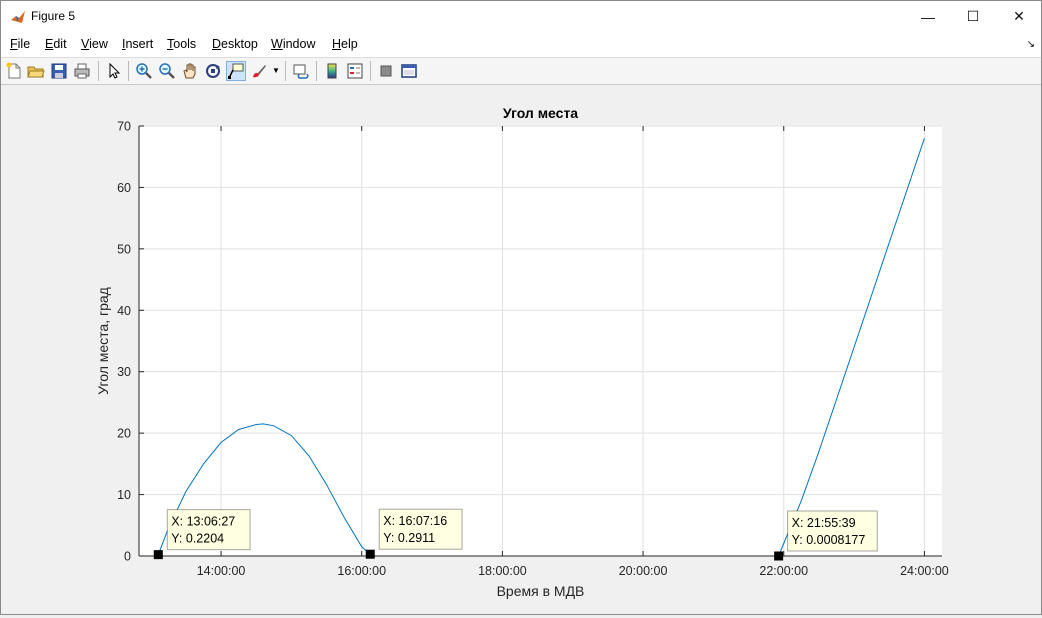 The width and height of the screenshot is (1042, 618). What do you see at coordinates (203, 522) in the screenshot?
I see `datatip-x-text: X: 13:06:27` at bounding box center [203, 522].